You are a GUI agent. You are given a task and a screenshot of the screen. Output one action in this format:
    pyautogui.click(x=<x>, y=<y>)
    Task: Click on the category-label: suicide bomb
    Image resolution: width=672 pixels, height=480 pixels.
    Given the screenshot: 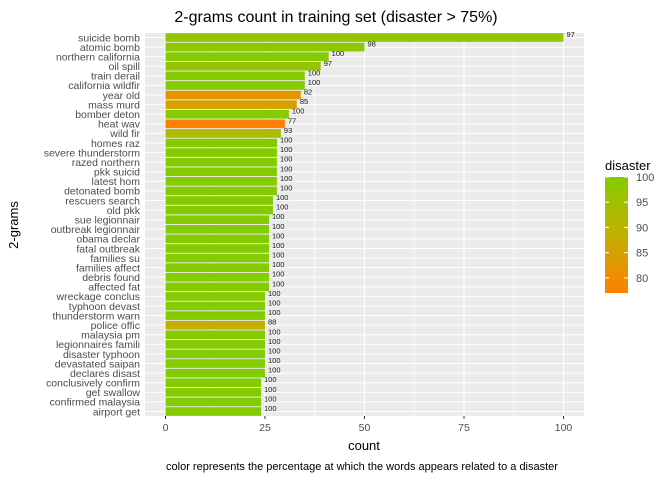 What is the action you would take?
    pyautogui.click(x=109, y=38)
    